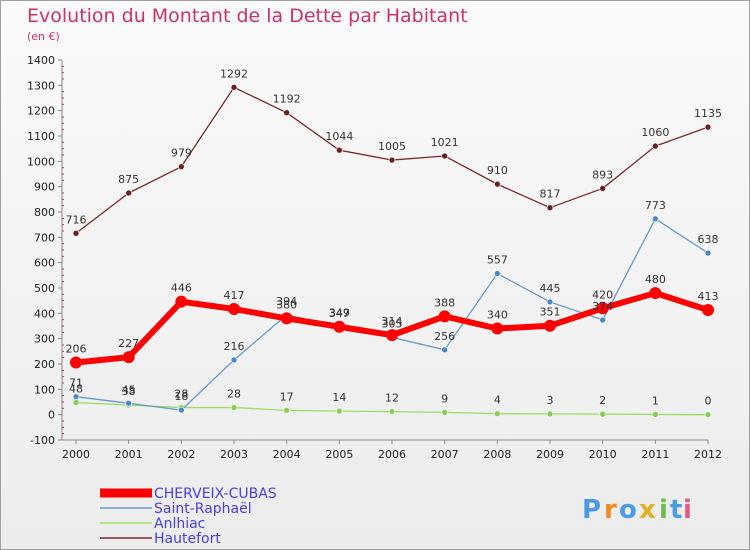  What do you see at coordinates (44, 389) in the screenshot?
I see `y-tick-label: 100` at bounding box center [44, 389].